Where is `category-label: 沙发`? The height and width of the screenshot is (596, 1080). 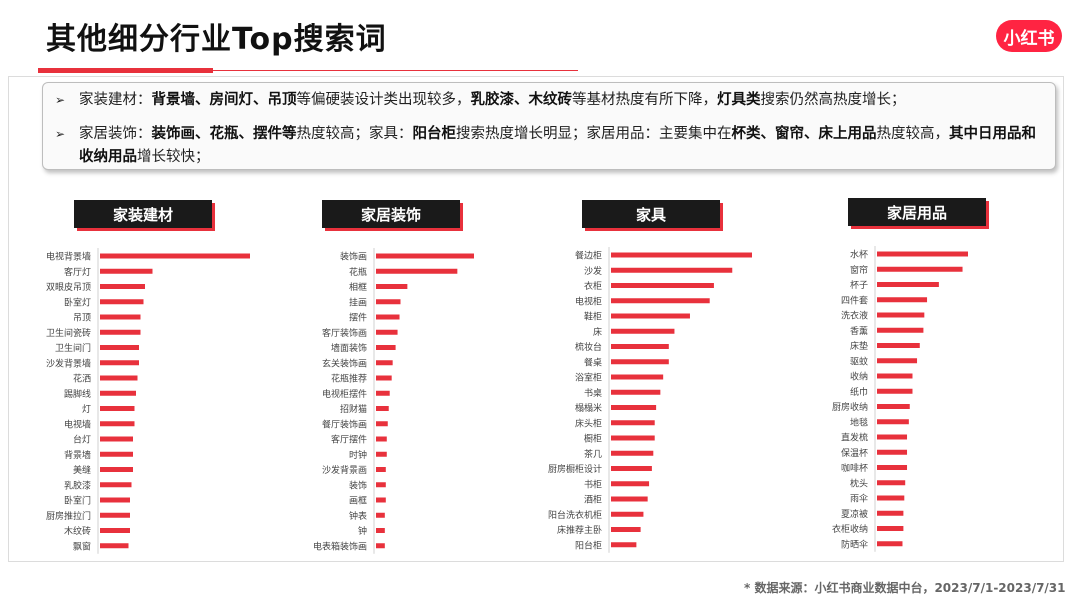
category-label: 沙发 is located at coordinates (593, 271).